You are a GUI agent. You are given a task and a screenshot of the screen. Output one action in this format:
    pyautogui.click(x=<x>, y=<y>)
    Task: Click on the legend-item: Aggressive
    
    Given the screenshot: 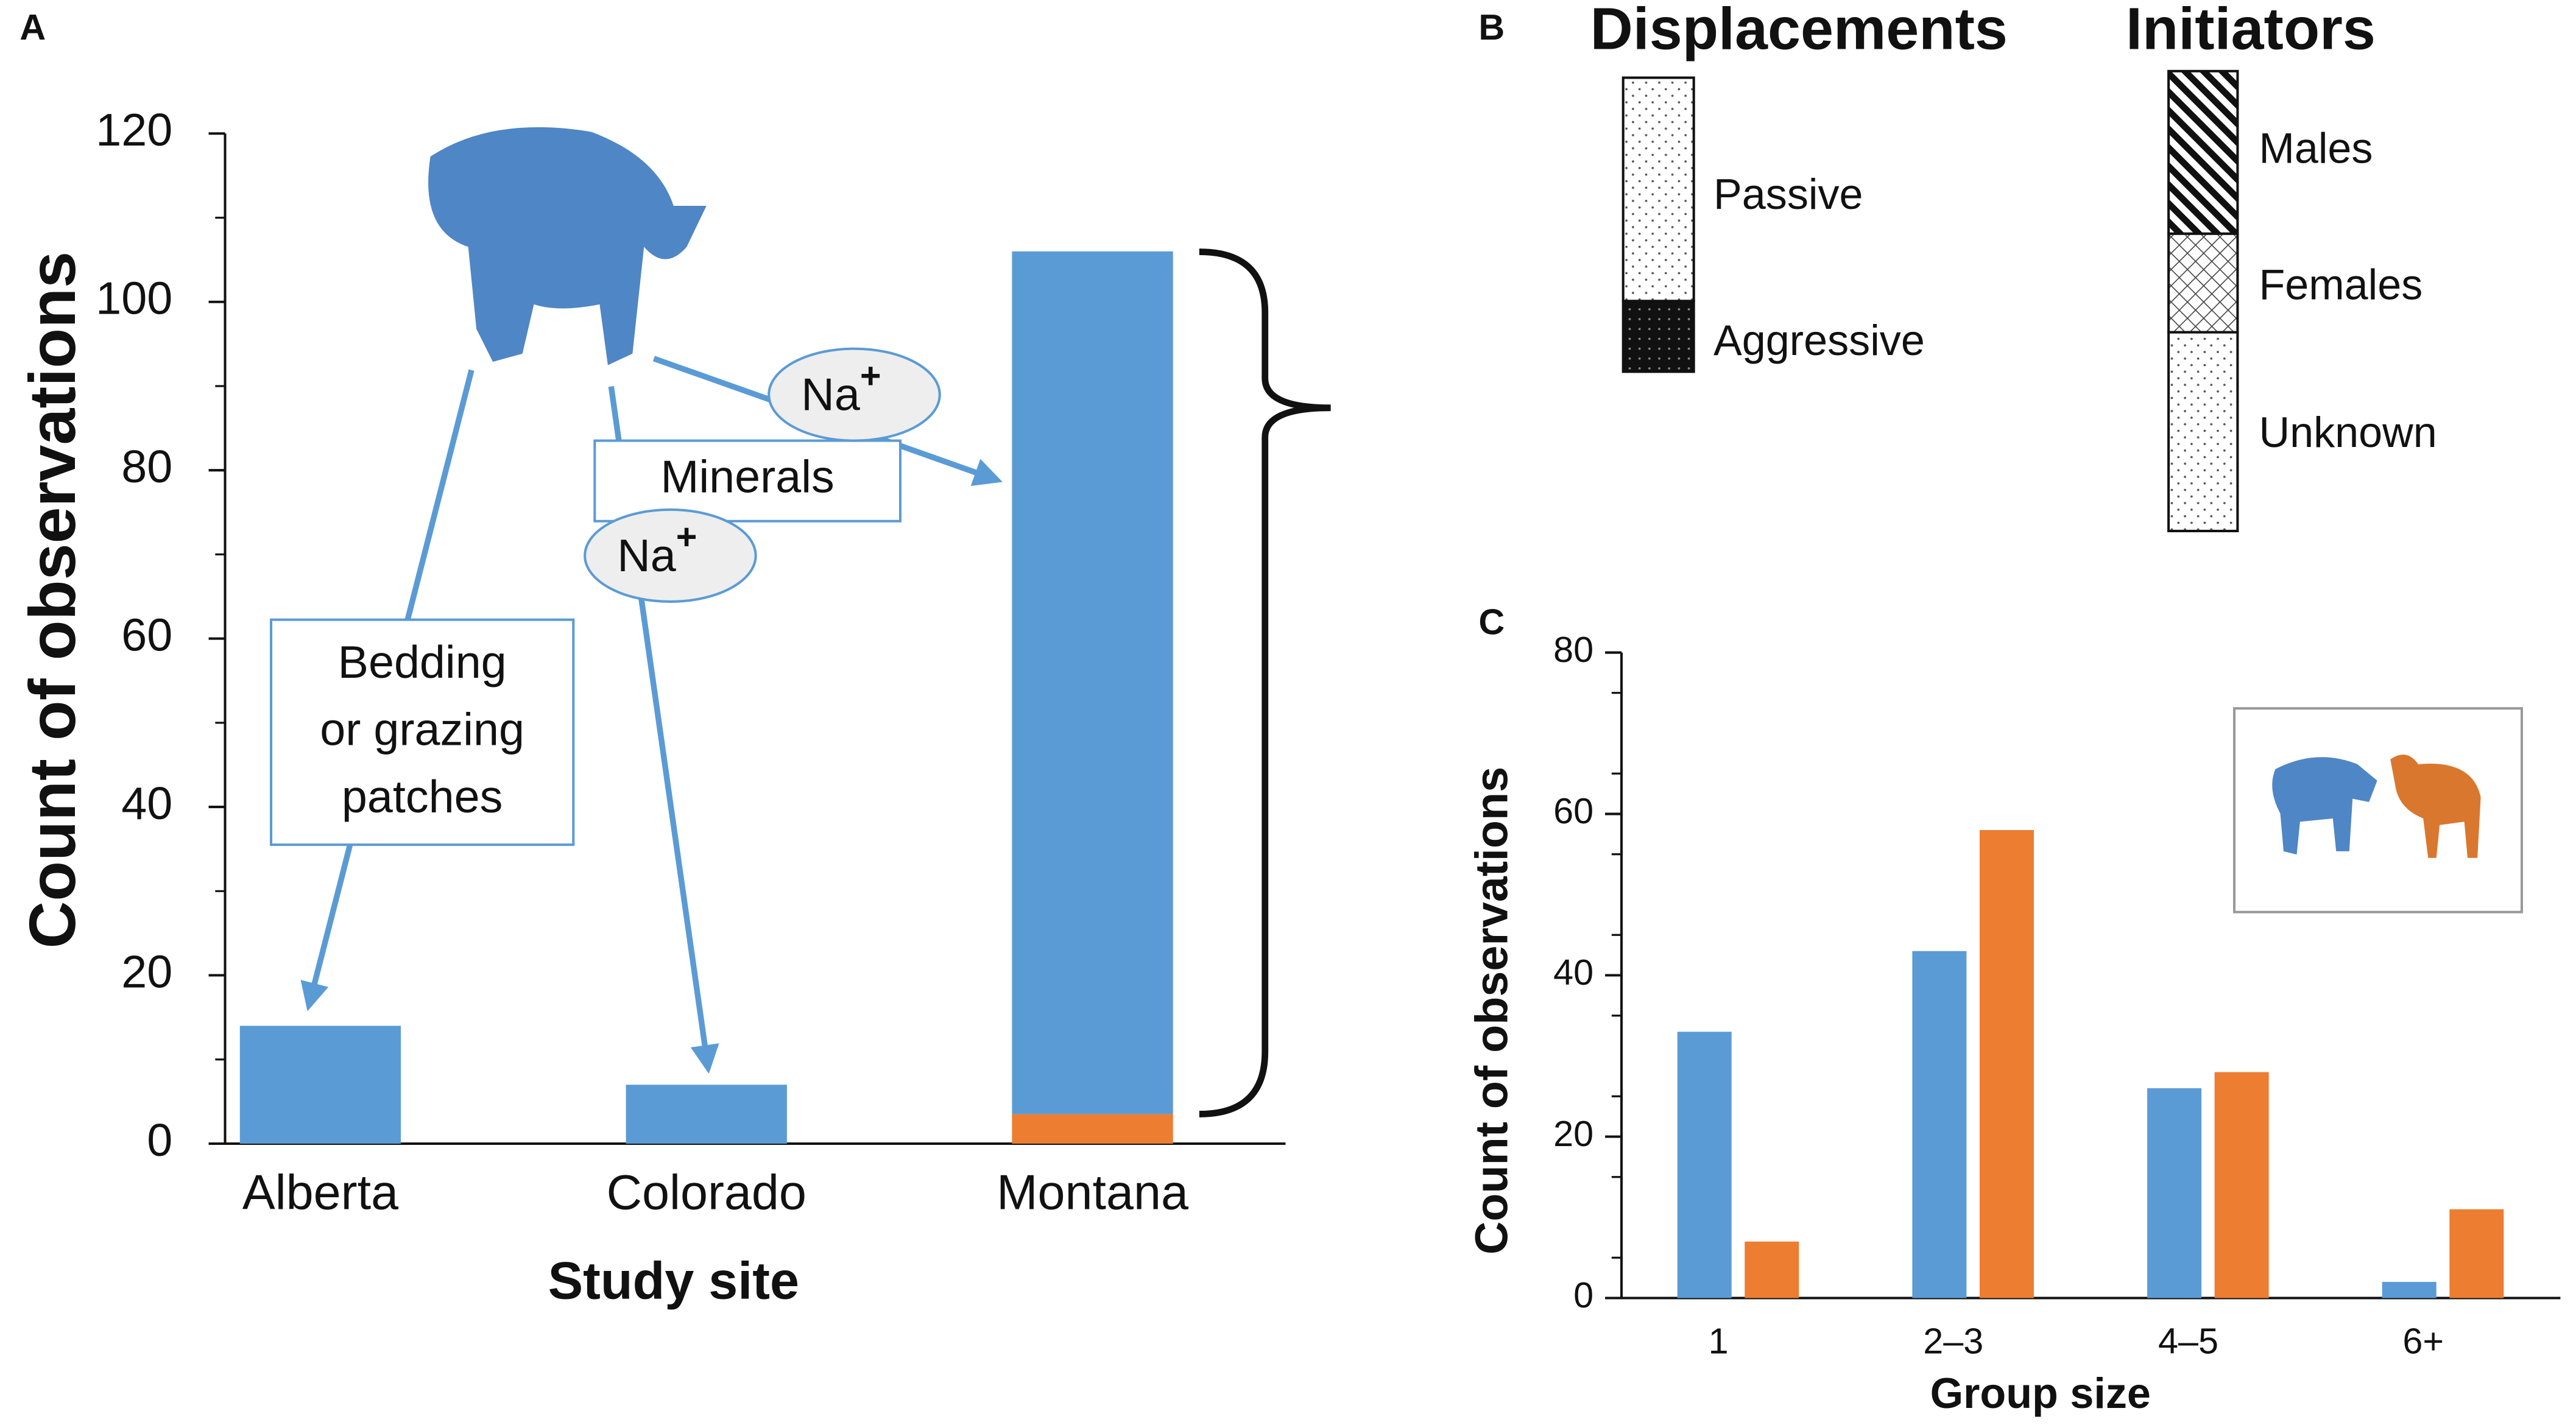 What is the action you would take?
    pyautogui.click(x=1819, y=340)
    